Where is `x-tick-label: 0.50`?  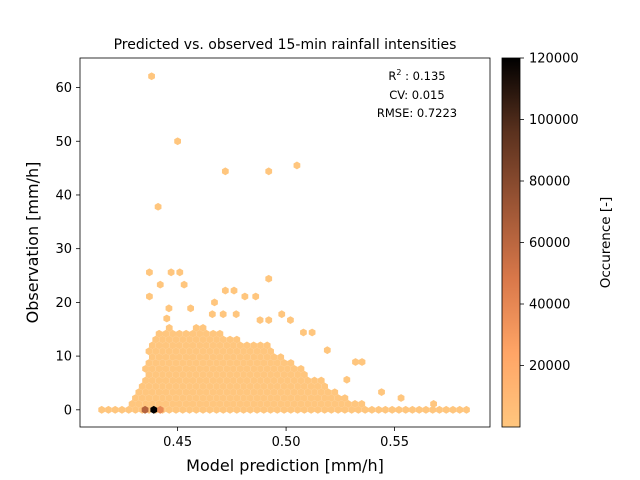 x-tick-label: 0.50 is located at coordinates (286, 442).